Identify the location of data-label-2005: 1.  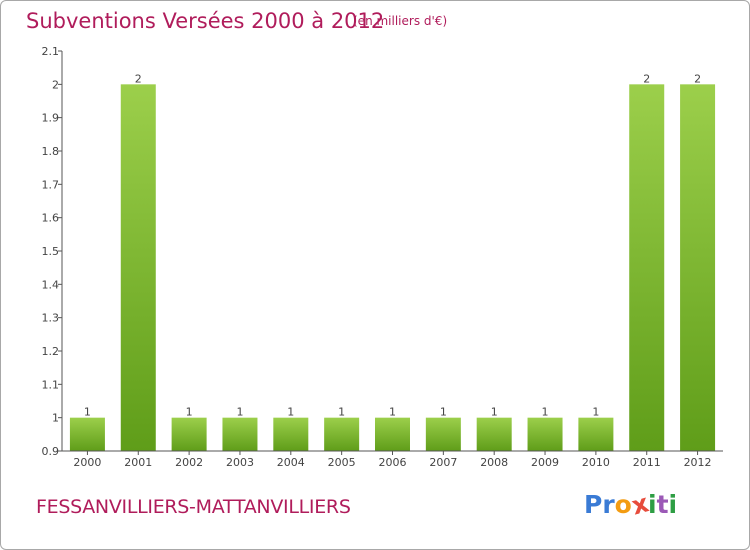
(341, 412).